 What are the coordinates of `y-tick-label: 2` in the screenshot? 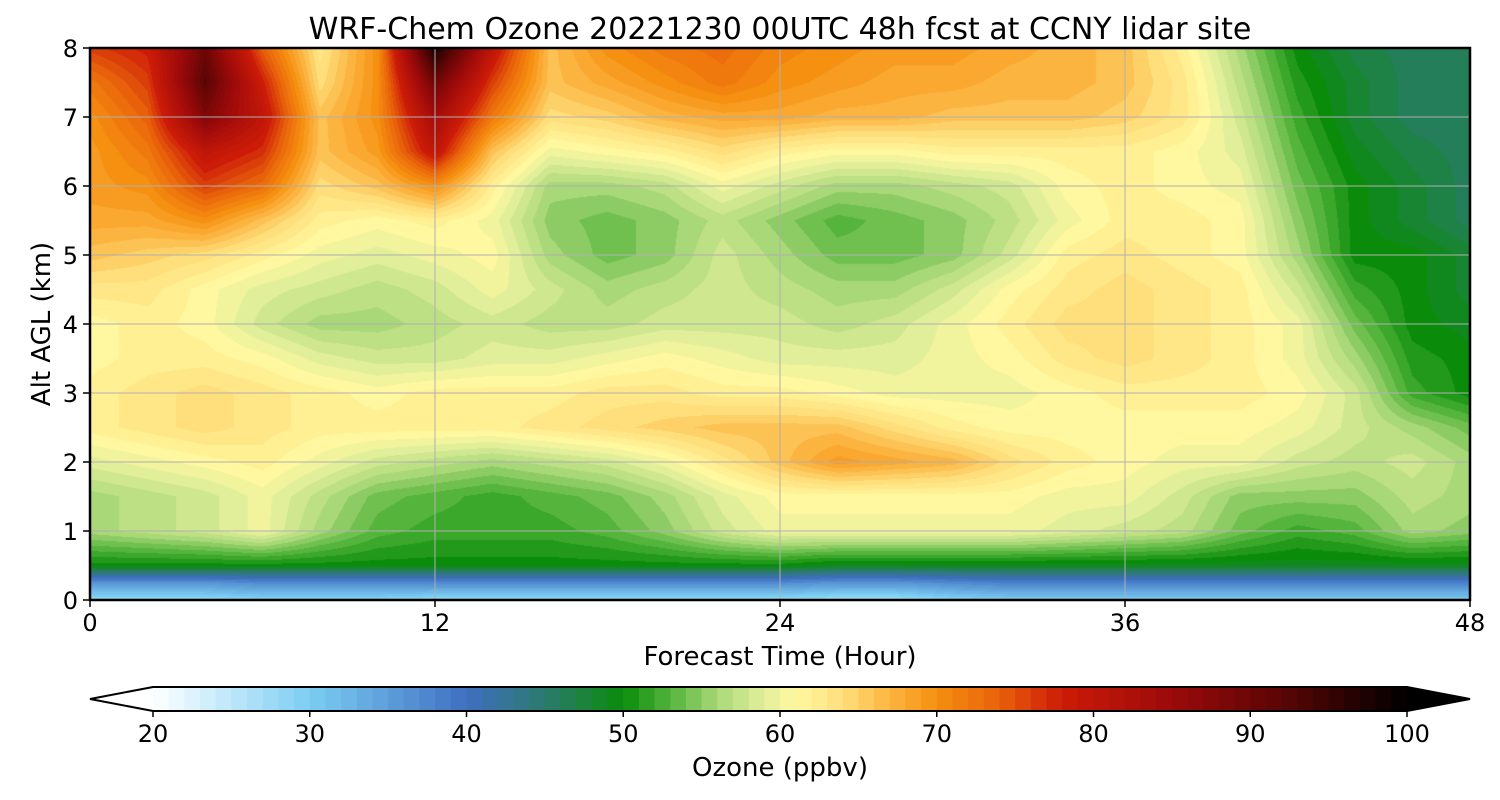 It's located at (70, 463).